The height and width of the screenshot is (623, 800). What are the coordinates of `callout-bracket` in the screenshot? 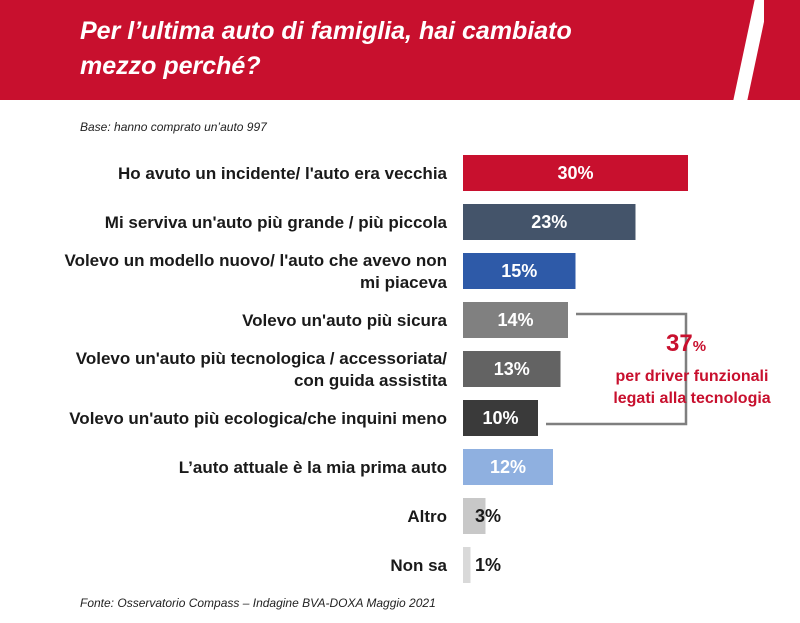 It's located at (617, 369).